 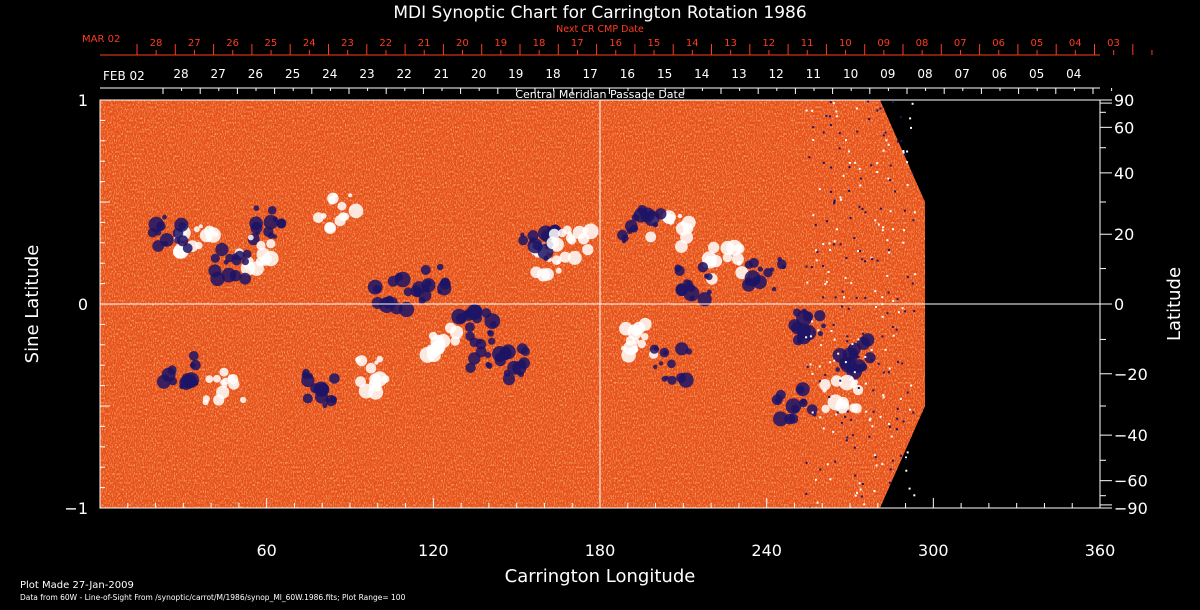 I want to click on y-right-tick-label: −60, so click(x=1131, y=481).